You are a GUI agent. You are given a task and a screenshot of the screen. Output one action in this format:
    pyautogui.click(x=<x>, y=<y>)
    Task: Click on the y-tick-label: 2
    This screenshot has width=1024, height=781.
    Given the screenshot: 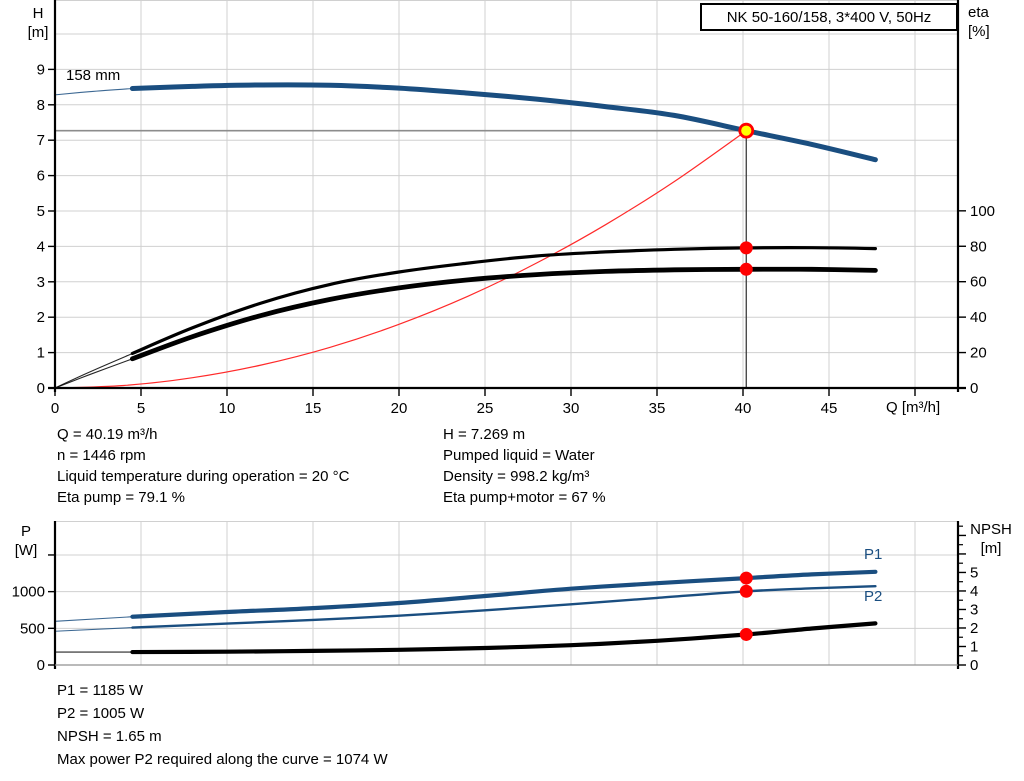 What is the action you would take?
    pyautogui.click(x=41, y=317)
    